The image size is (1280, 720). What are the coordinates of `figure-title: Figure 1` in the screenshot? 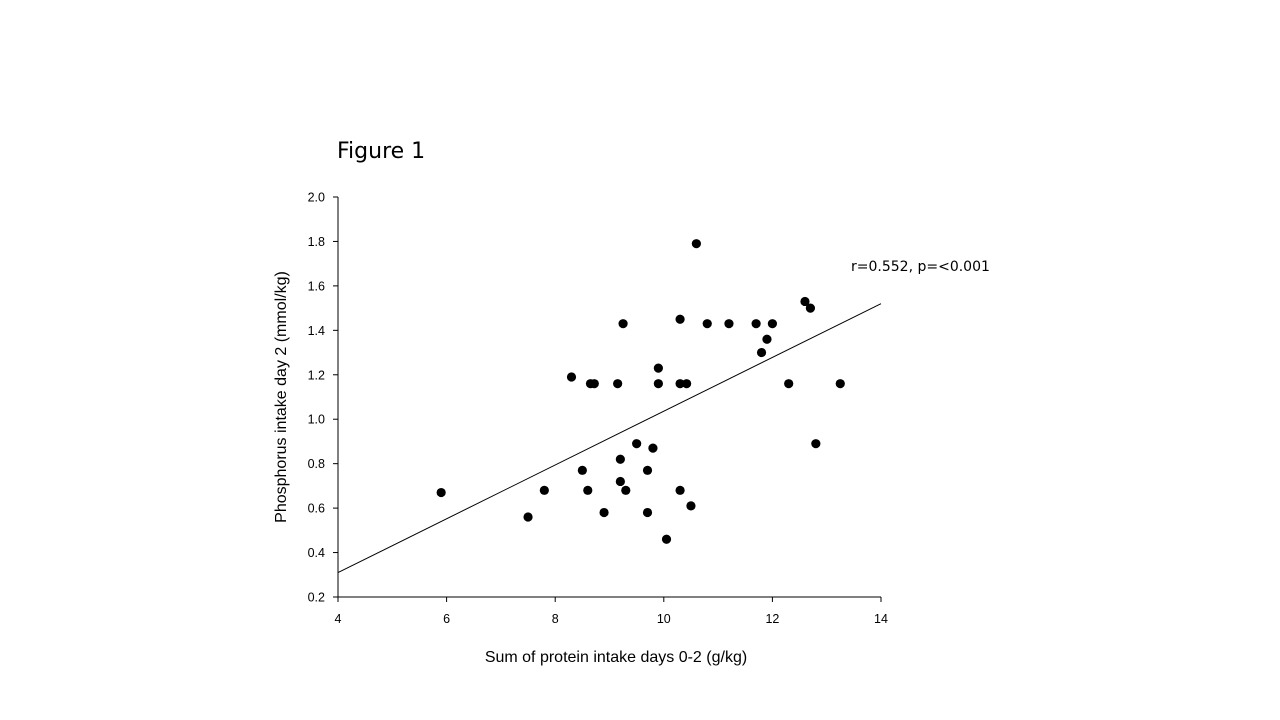 It's located at (381, 151).